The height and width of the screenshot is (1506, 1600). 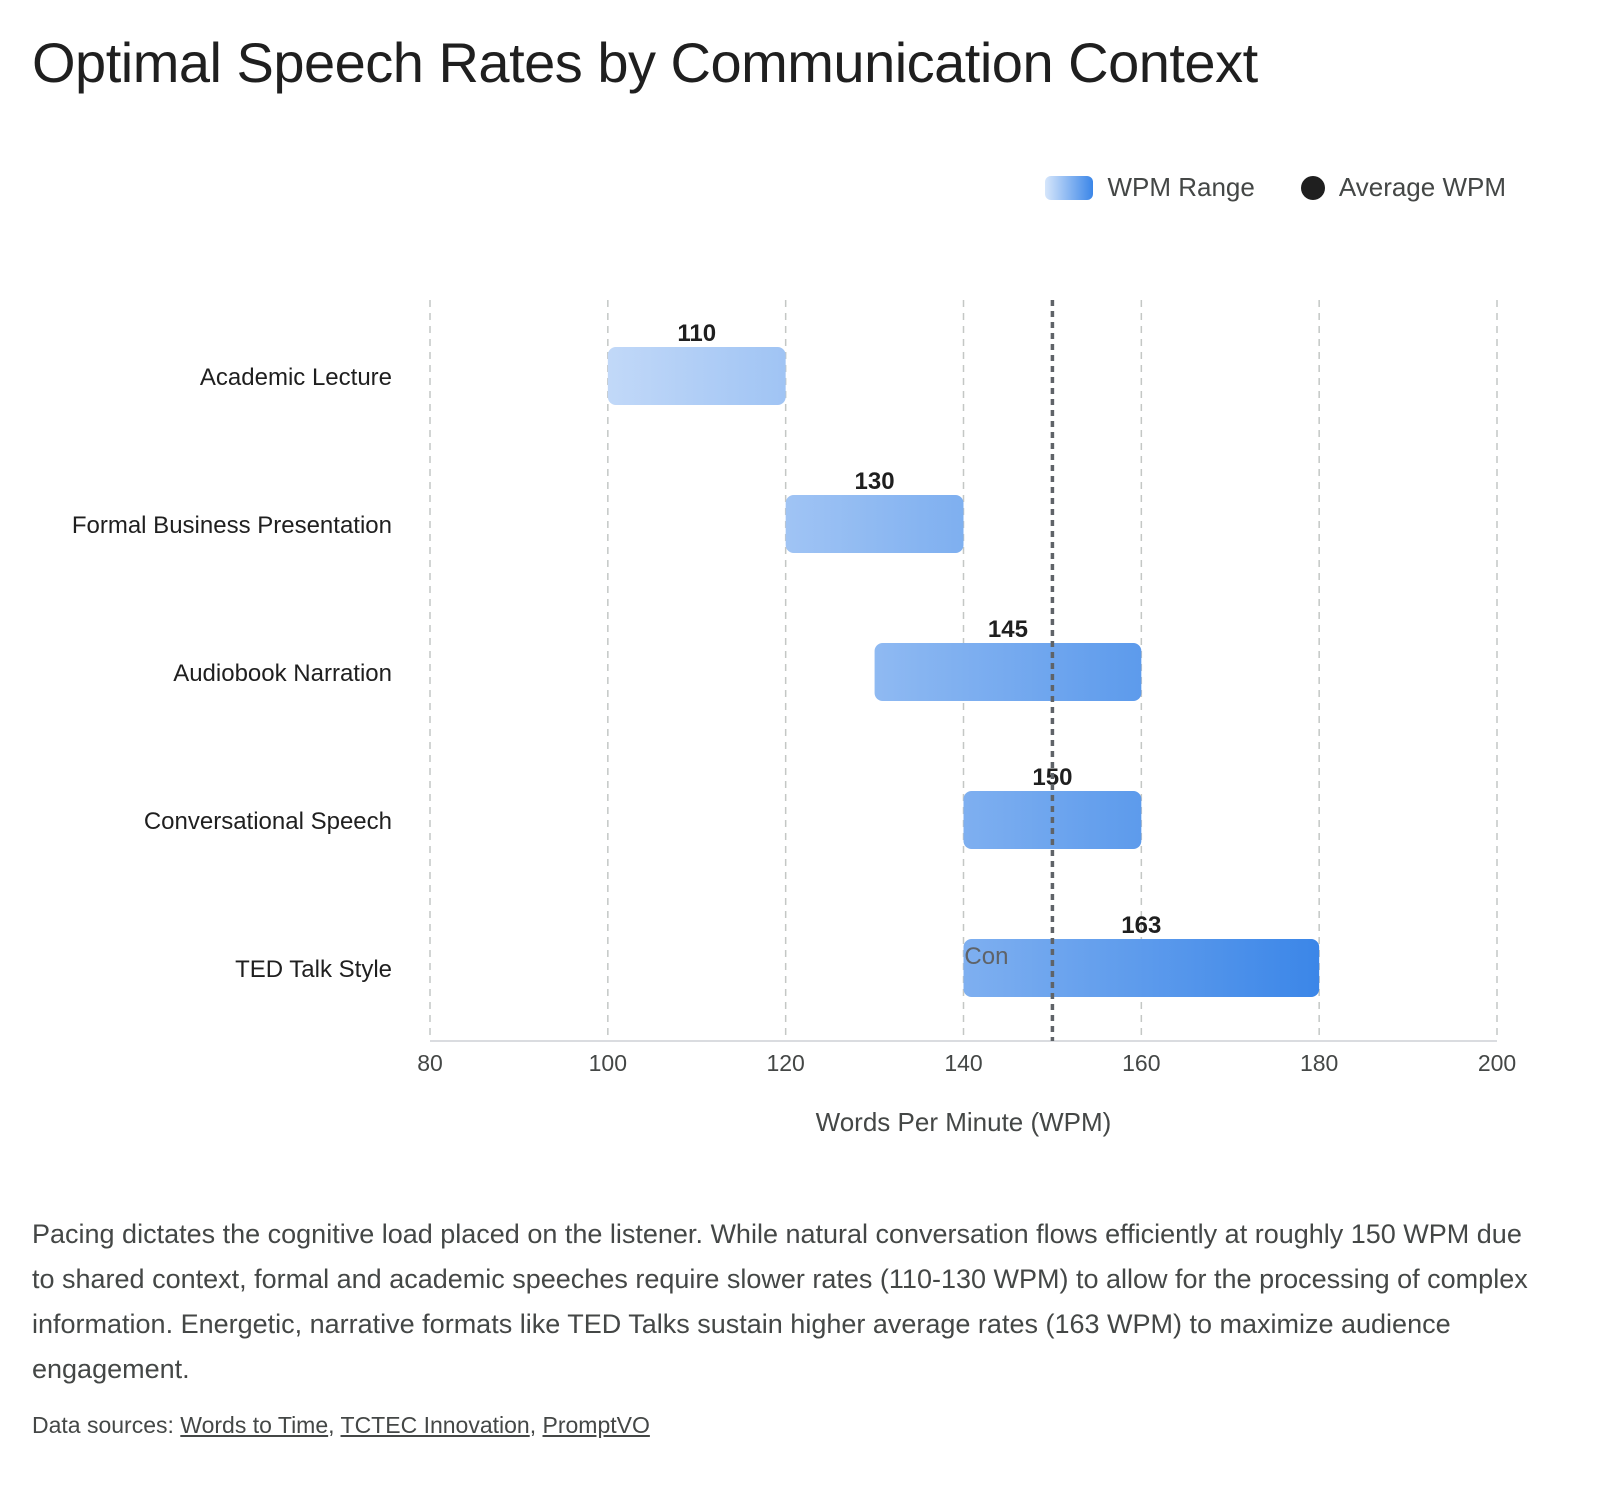 What do you see at coordinates (696, 333) in the screenshot?
I see `average-value-label: 110` at bounding box center [696, 333].